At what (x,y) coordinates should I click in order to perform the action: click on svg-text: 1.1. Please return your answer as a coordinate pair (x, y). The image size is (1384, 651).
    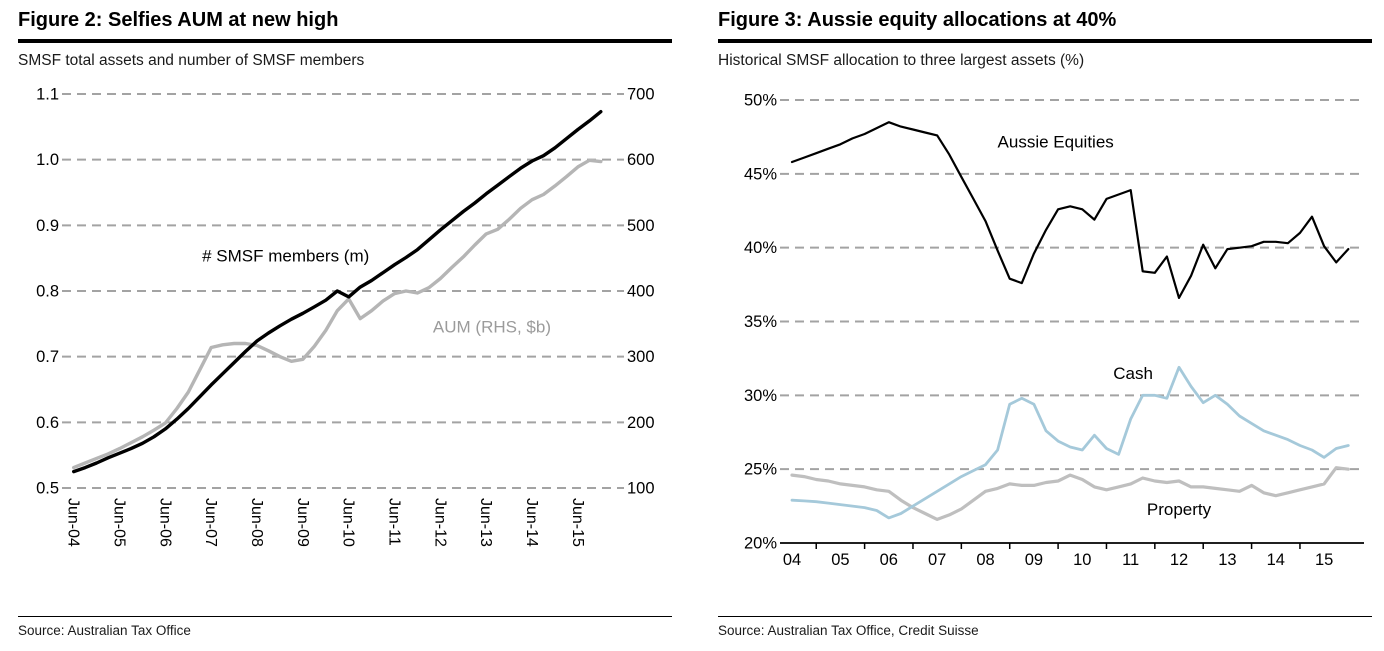
    Looking at the image, I should click on (47, 95).